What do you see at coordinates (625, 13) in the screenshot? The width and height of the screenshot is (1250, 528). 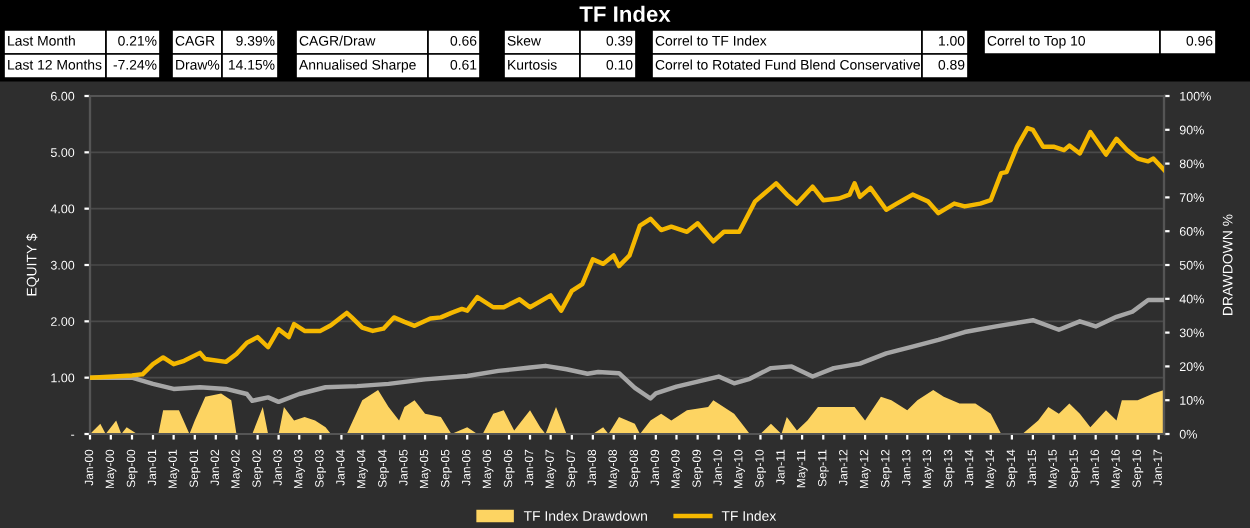 I see `chart-title: TF Index` at bounding box center [625, 13].